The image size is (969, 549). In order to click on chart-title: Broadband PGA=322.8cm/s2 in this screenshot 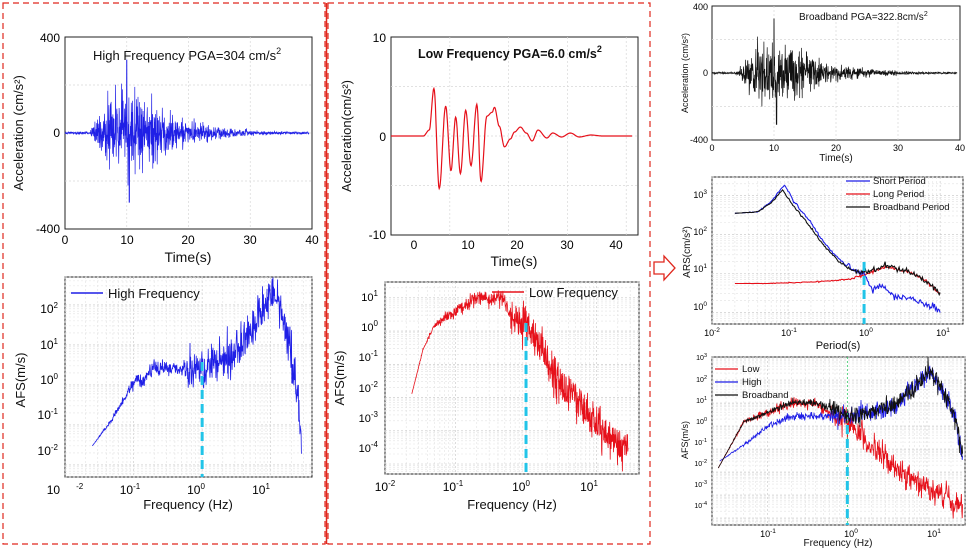, I will do `click(863, 17)`.